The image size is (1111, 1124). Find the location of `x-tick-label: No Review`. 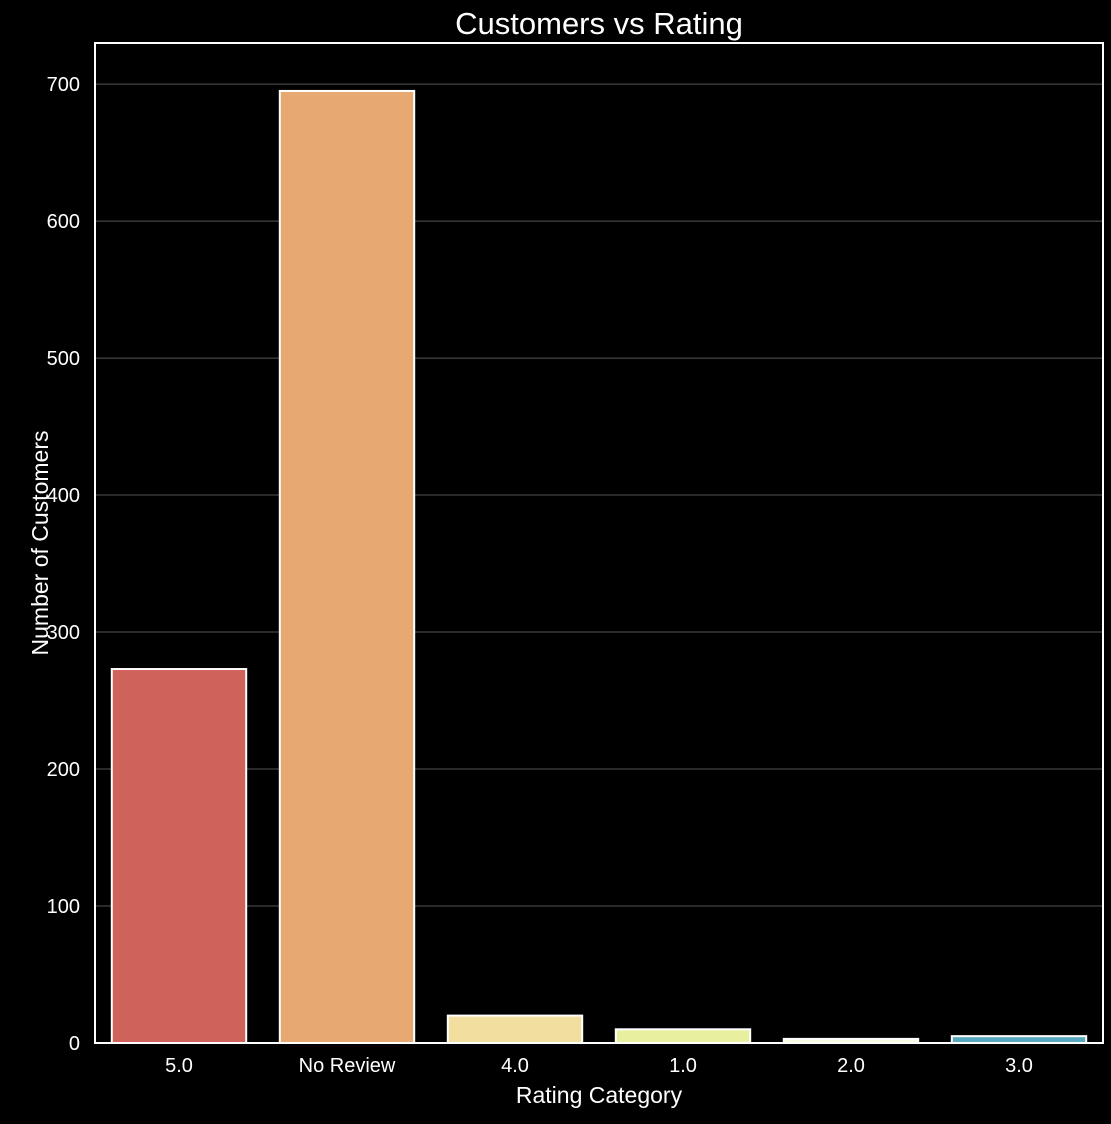

x-tick-label: No Review is located at coordinates (347, 1066).